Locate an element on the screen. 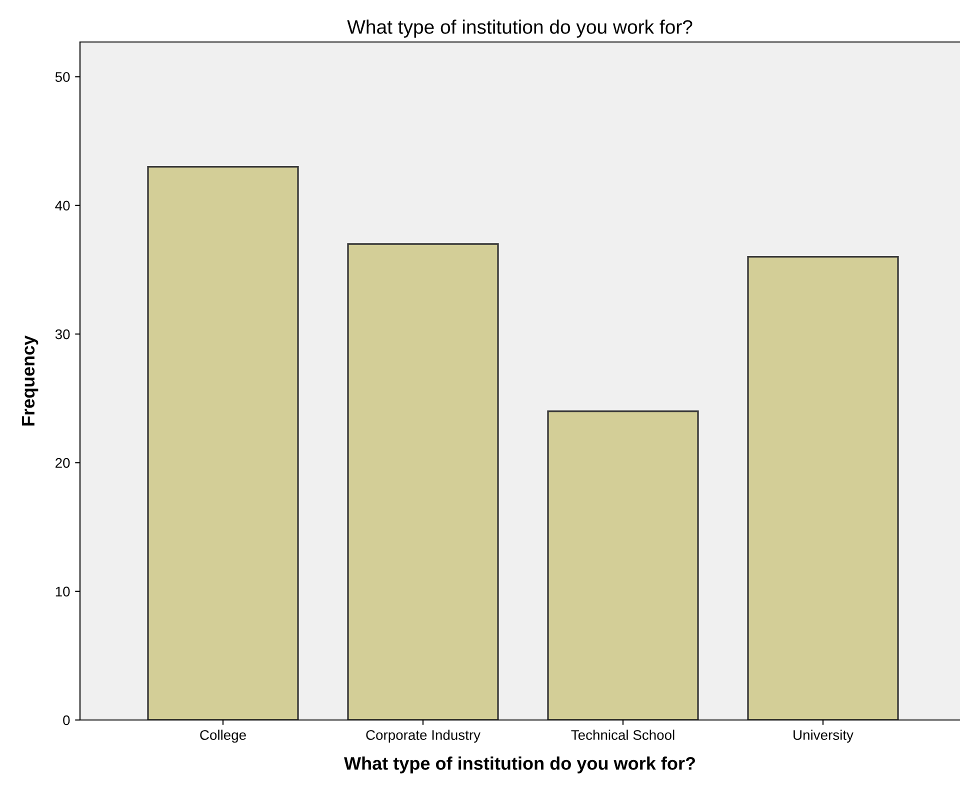 The image size is (960, 794). y-axis-title: Frequency is located at coordinates (30, 380).